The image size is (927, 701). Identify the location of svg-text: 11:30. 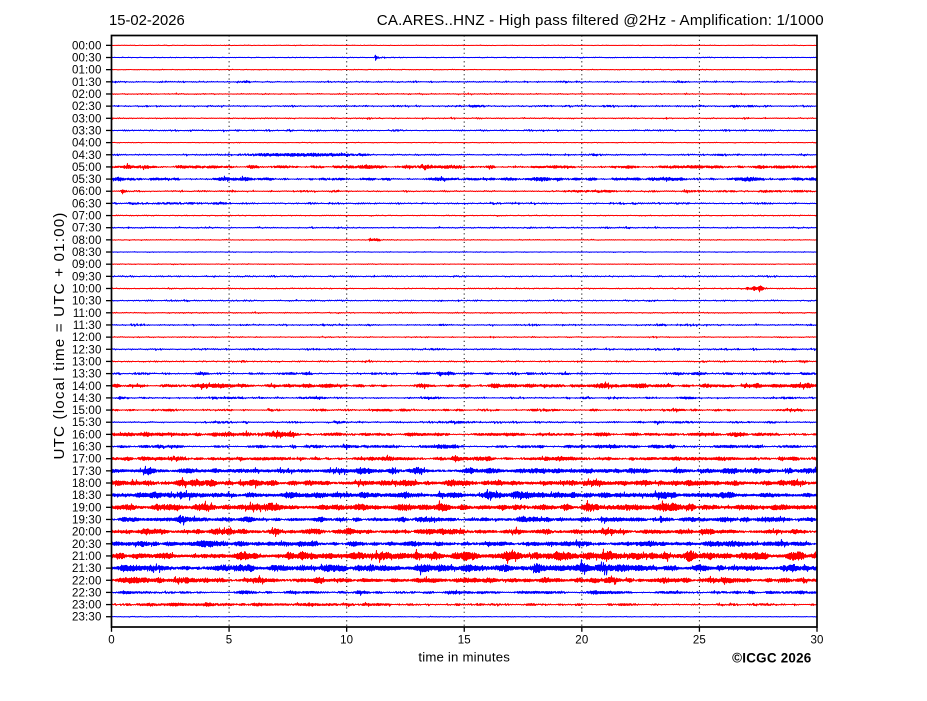
(87, 326).